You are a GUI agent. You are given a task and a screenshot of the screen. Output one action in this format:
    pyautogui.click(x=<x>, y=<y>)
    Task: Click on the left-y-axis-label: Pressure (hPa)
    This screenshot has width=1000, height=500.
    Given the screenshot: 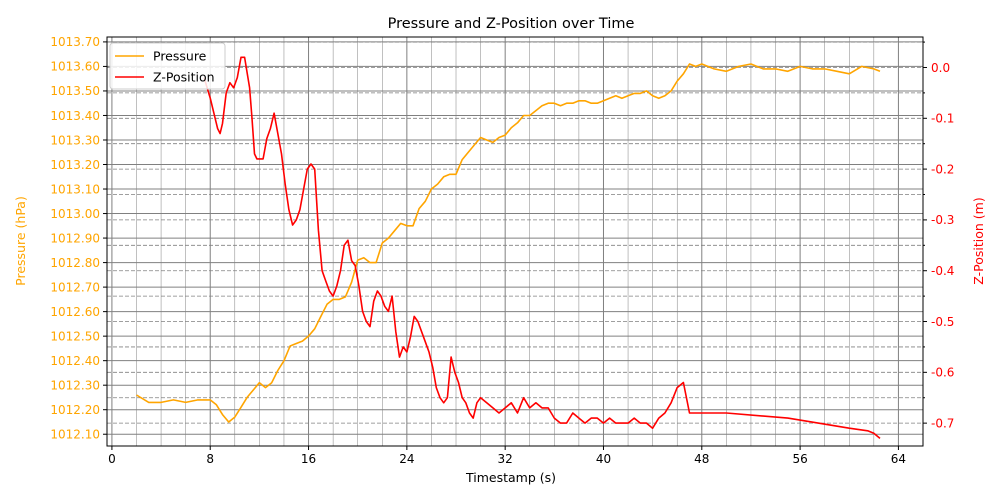 What is the action you would take?
    pyautogui.click(x=20, y=241)
    